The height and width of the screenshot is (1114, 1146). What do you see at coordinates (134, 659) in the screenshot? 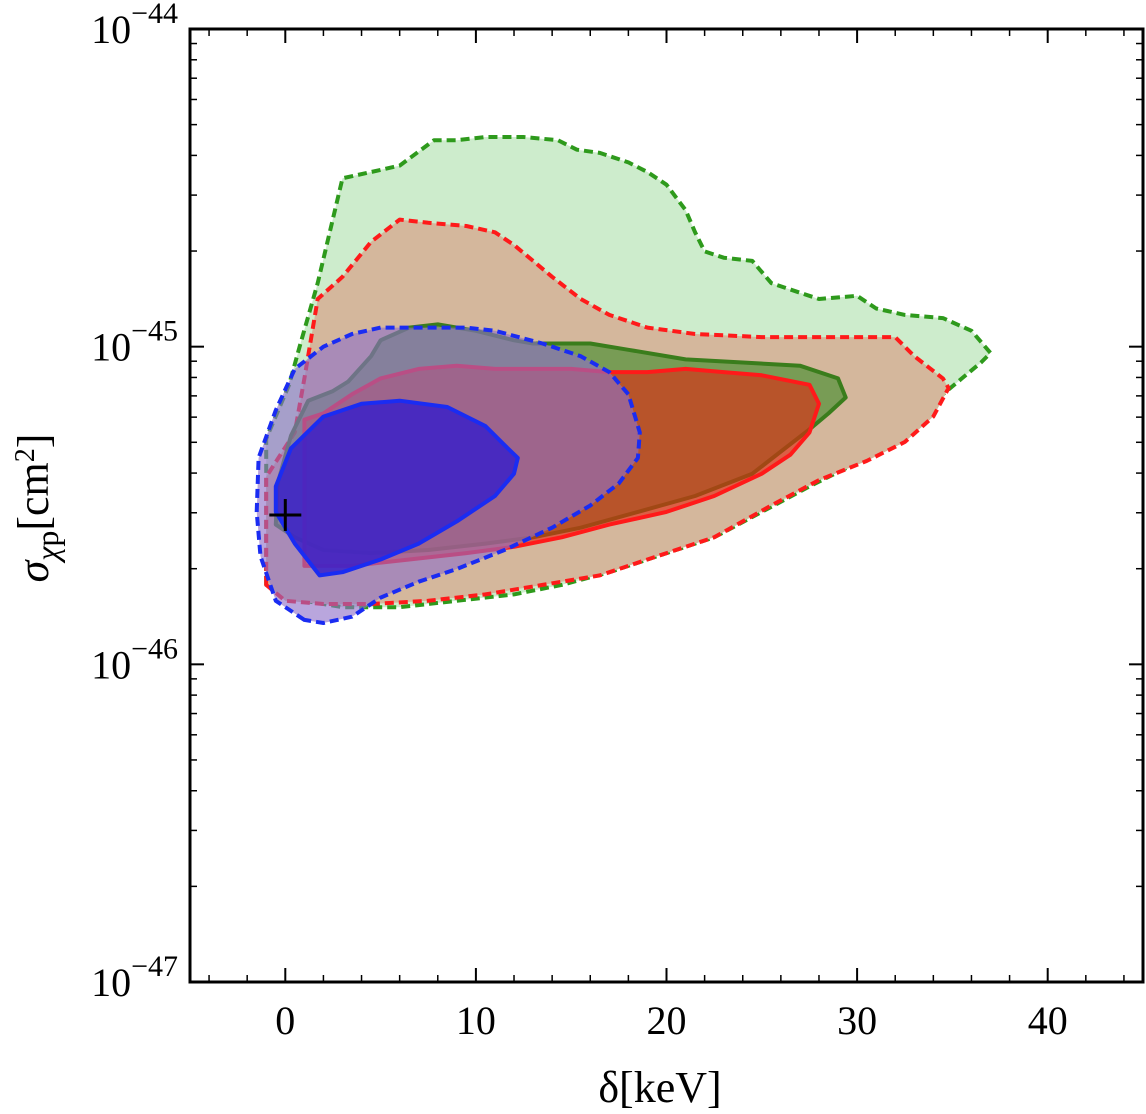
I see `y-tick-label: 10−46` at bounding box center [134, 659].